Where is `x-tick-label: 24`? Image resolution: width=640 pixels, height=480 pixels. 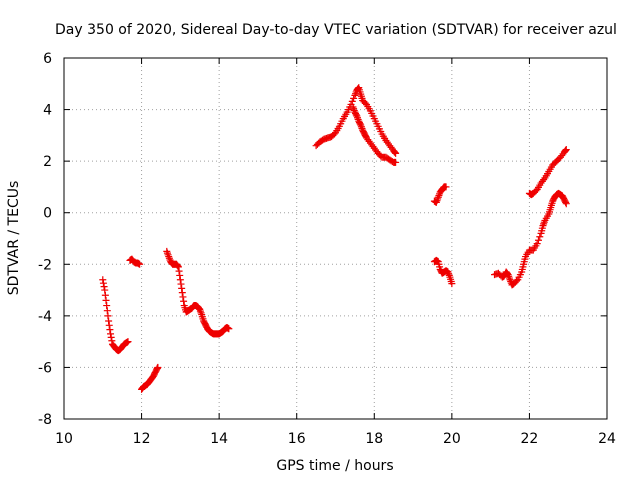
x-tick-label: 24 is located at coordinates (607, 439).